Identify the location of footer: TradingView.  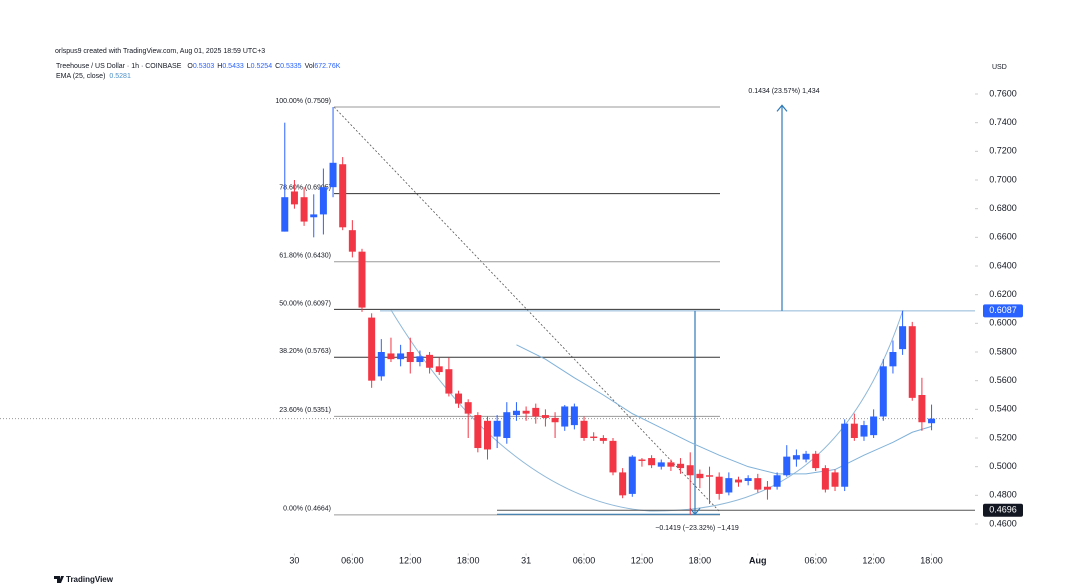
(84, 579).